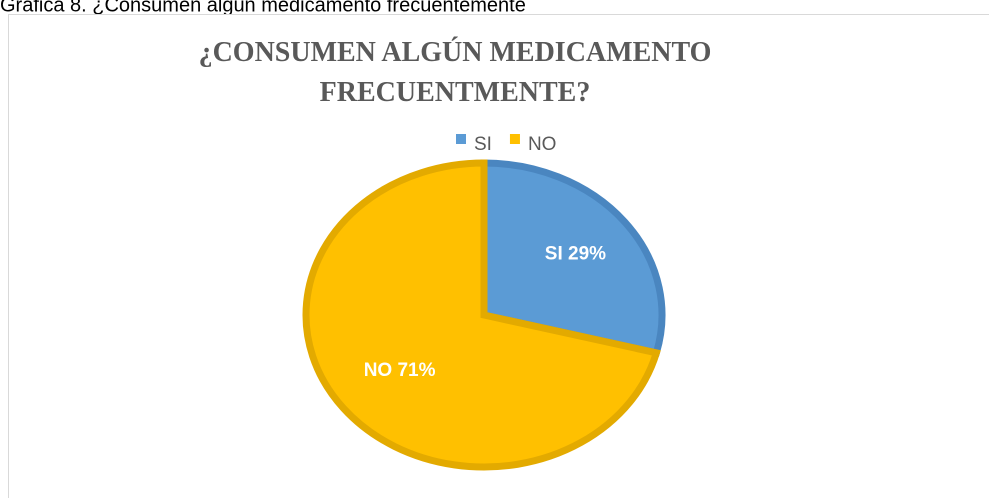 This screenshot has height=498, width=989. I want to click on pie-slice, so click(573, 258).